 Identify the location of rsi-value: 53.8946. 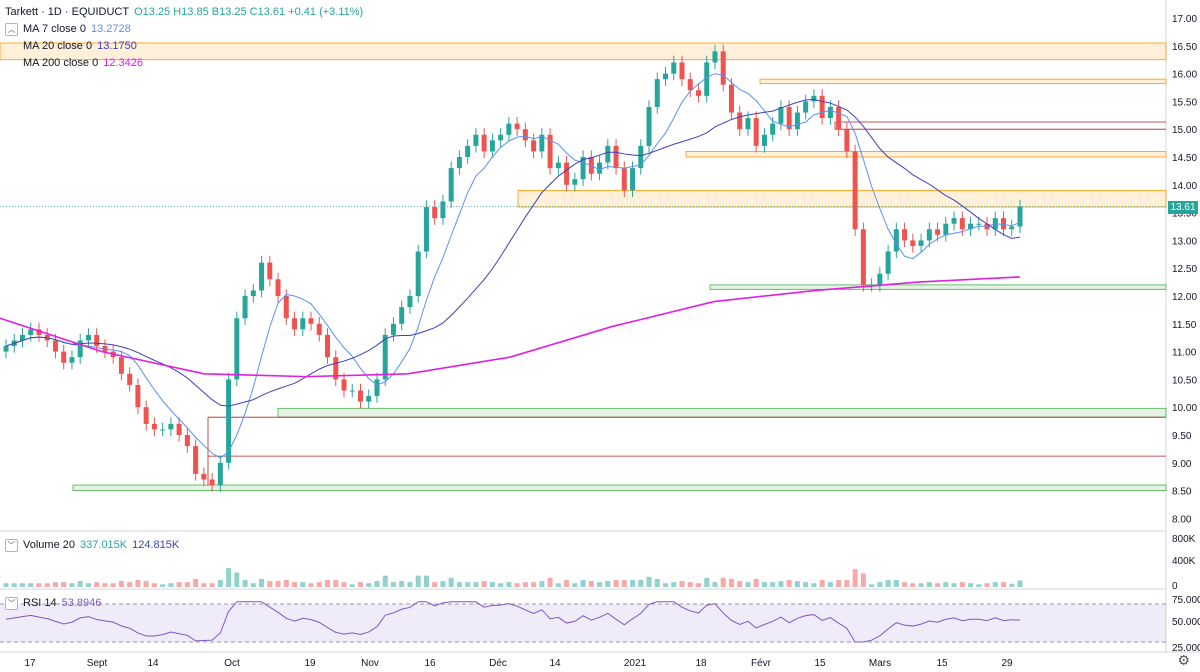
(81, 603).